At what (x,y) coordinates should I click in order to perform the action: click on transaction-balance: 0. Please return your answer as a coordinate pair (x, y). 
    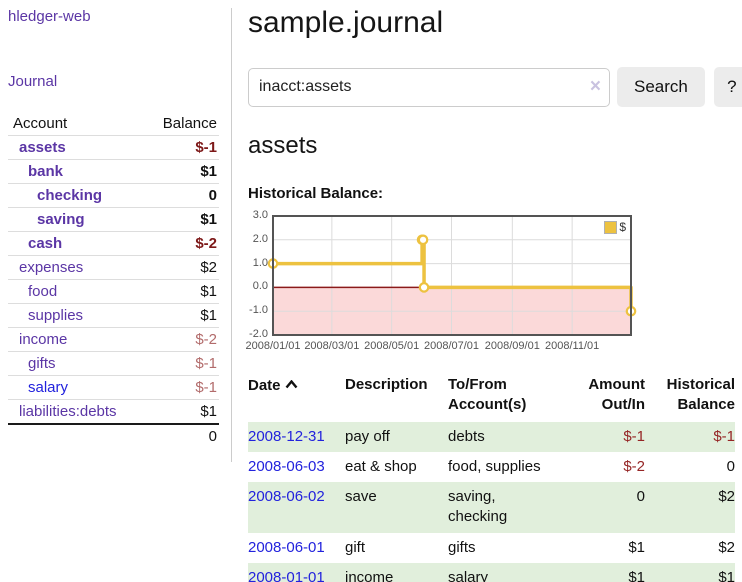
    Looking at the image, I should click on (730, 466).